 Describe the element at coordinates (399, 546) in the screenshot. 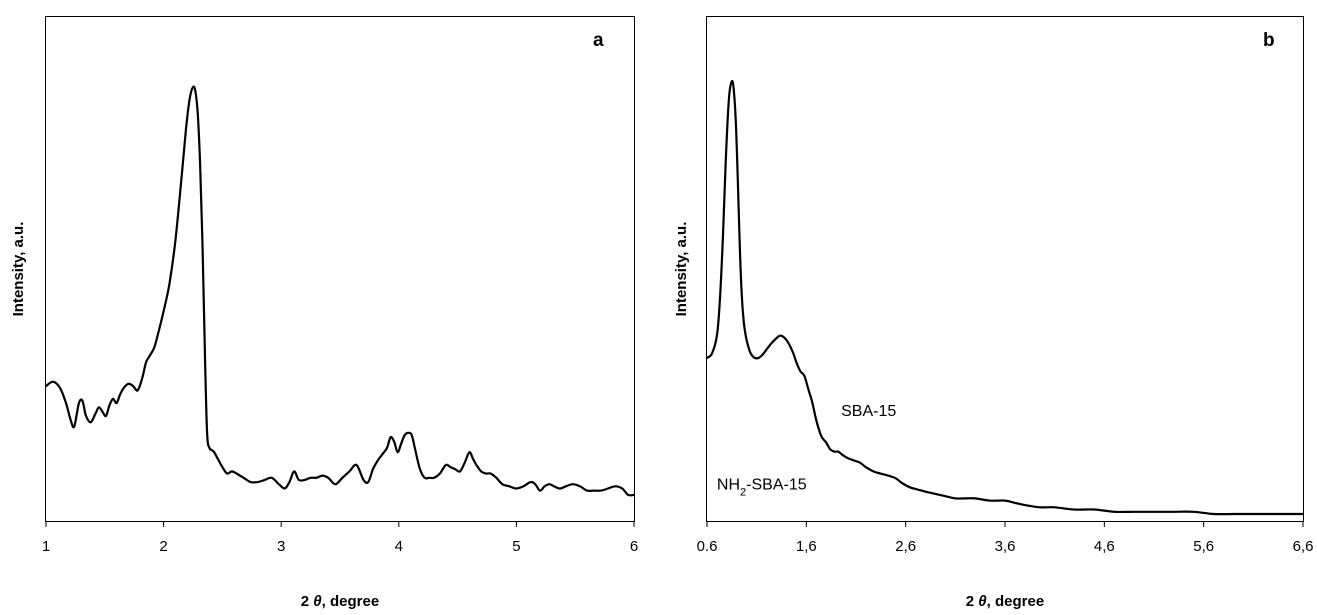

I see `x-tick-label: 4` at that location.